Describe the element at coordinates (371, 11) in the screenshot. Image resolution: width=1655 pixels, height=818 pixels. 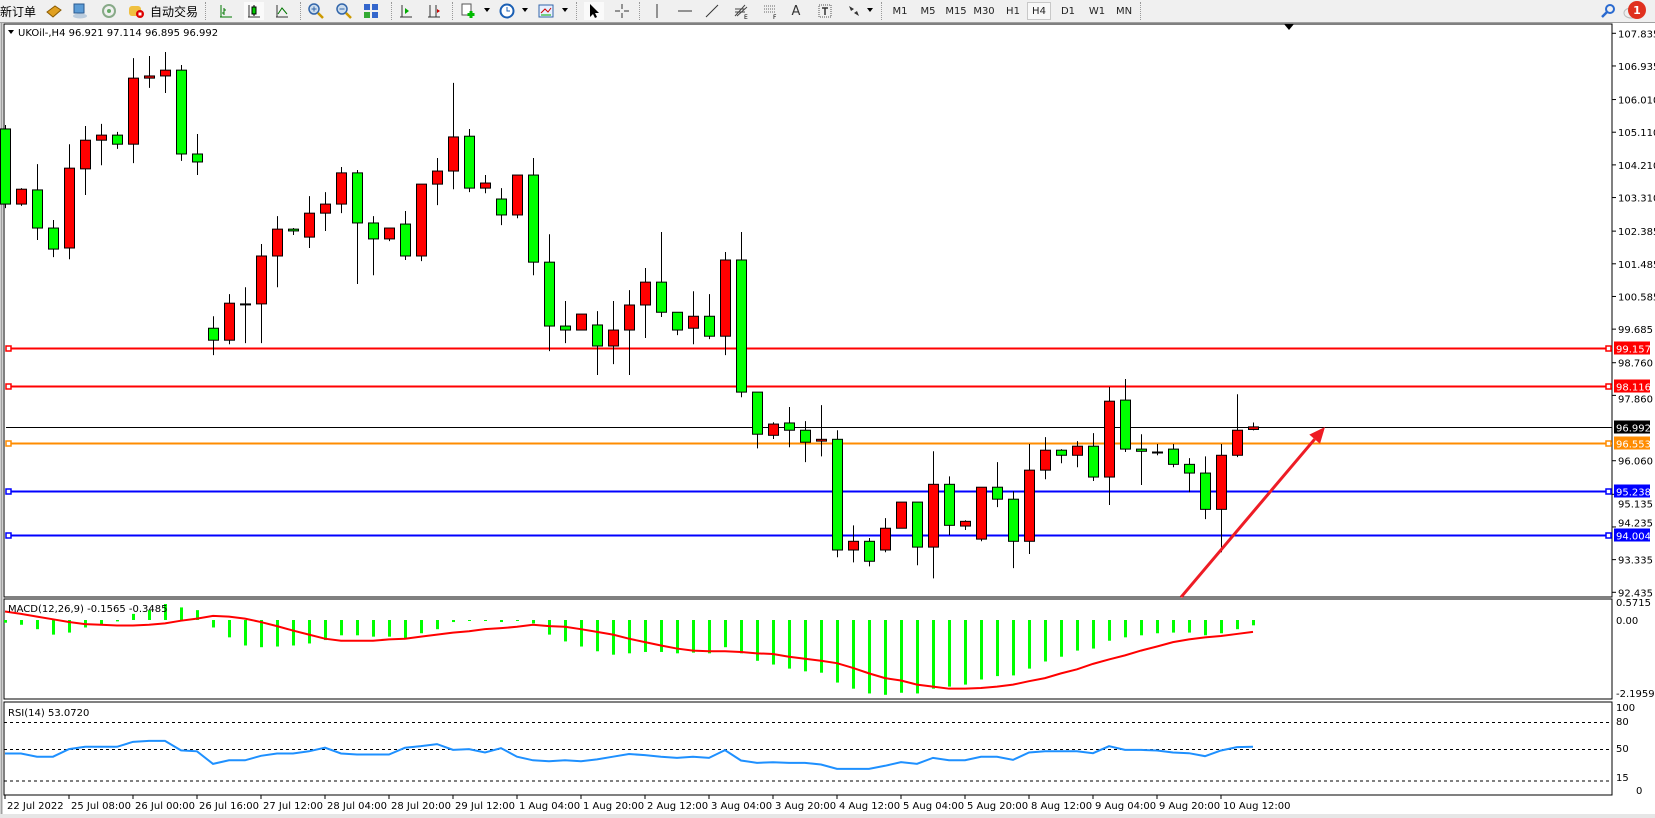
I see `tile-windows-icon` at that location.